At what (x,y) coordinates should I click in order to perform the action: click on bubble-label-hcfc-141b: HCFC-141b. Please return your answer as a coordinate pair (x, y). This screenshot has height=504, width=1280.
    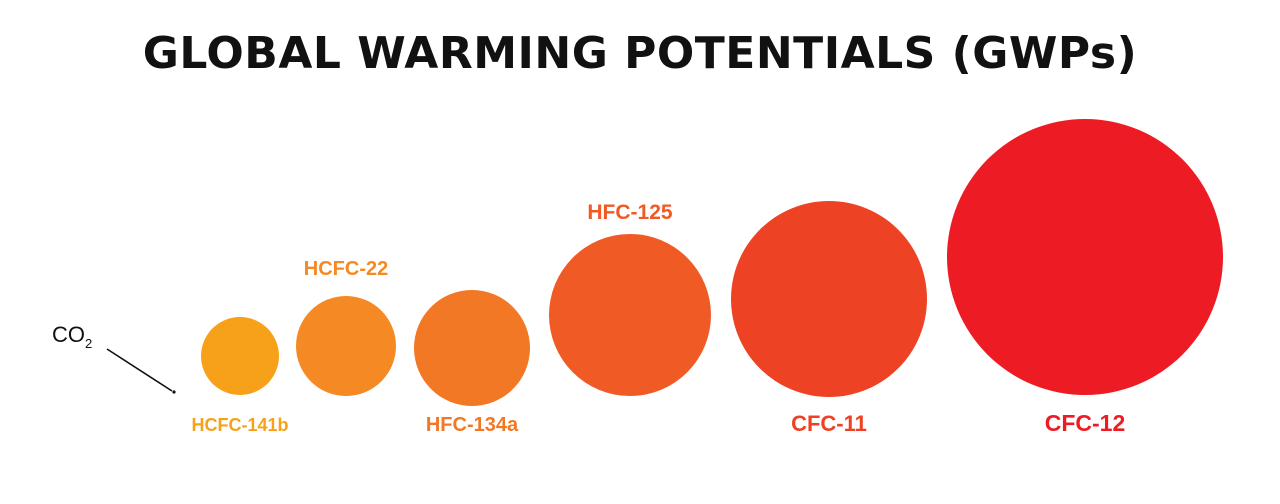
    Looking at the image, I should click on (239, 425).